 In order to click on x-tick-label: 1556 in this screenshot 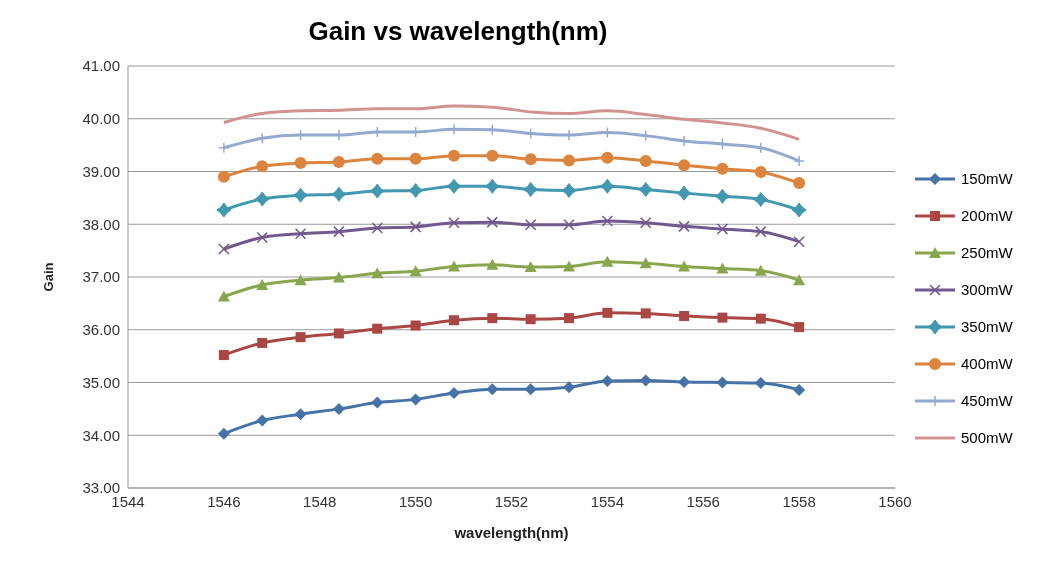, I will do `click(703, 501)`.